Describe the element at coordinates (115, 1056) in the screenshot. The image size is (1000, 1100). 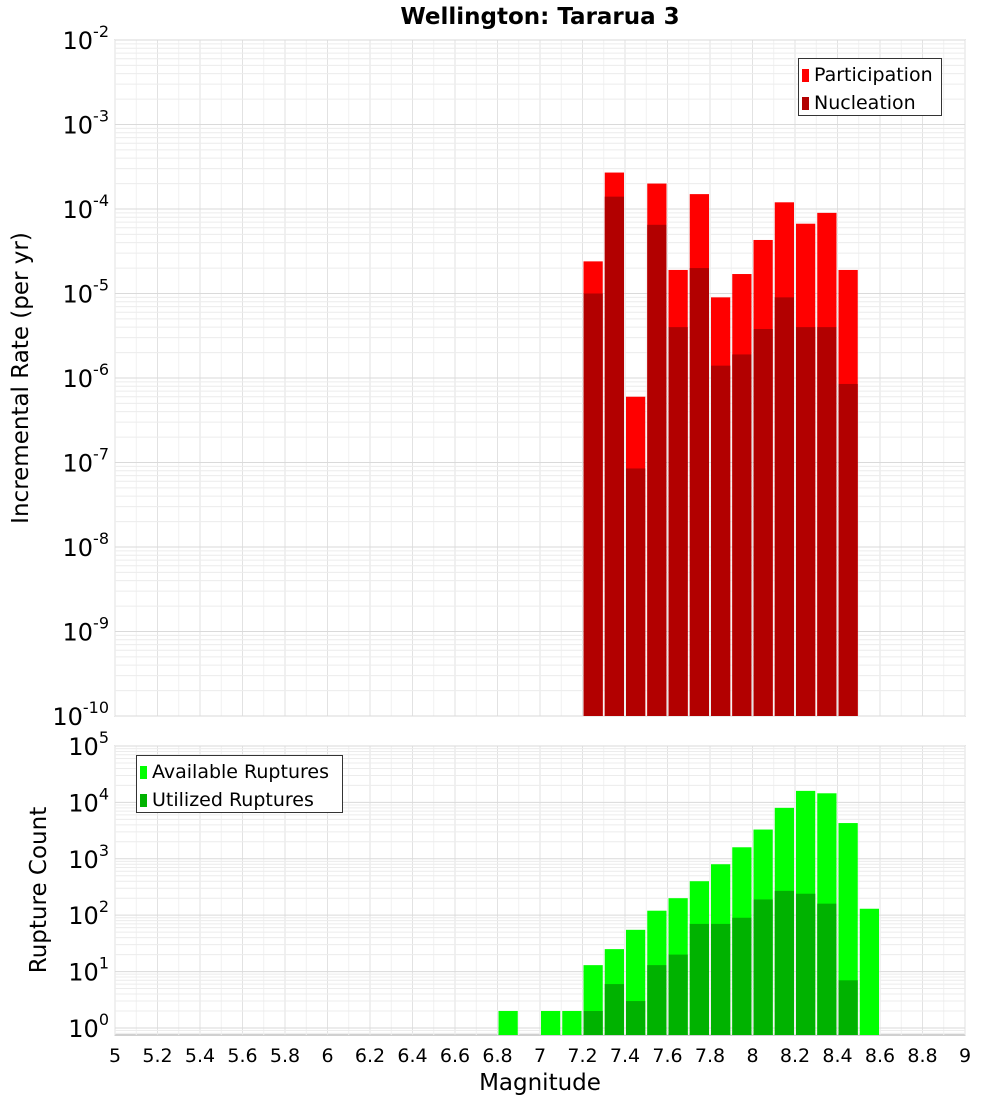
I see `x-tick-label: 5` at that location.